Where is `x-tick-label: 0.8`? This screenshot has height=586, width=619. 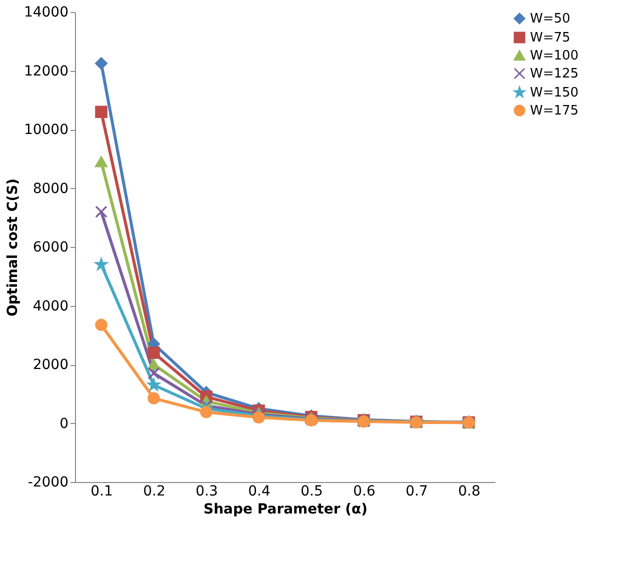
x-tick-label: 0.8 is located at coordinates (469, 492).